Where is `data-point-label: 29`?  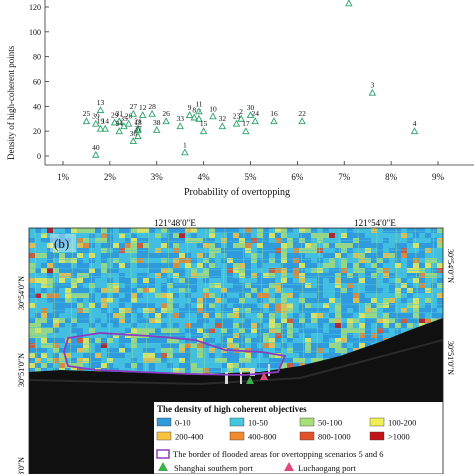
data-point-label: 29 is located at coordinates (115, 114).